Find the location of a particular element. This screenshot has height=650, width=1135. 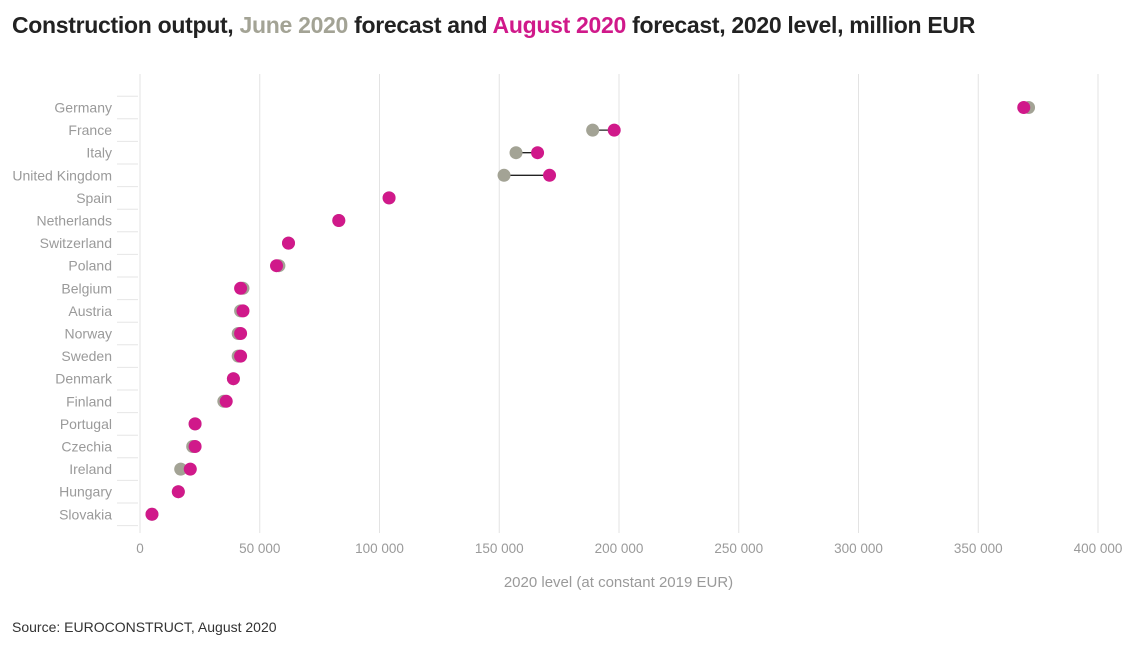

x-axis-title: 2020 level (at constant 2019 EUR) is located at coordinates (618, 582).